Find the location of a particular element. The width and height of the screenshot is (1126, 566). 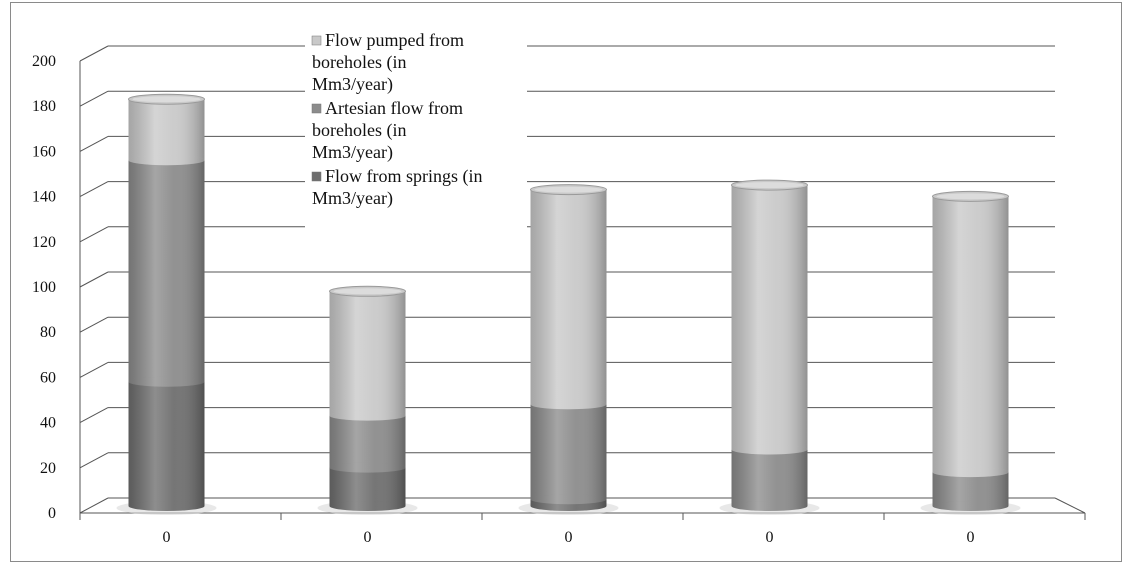

legend-item: Flow pumped from boreholes (in Mm3/year) is located at coordinates (387, 62).